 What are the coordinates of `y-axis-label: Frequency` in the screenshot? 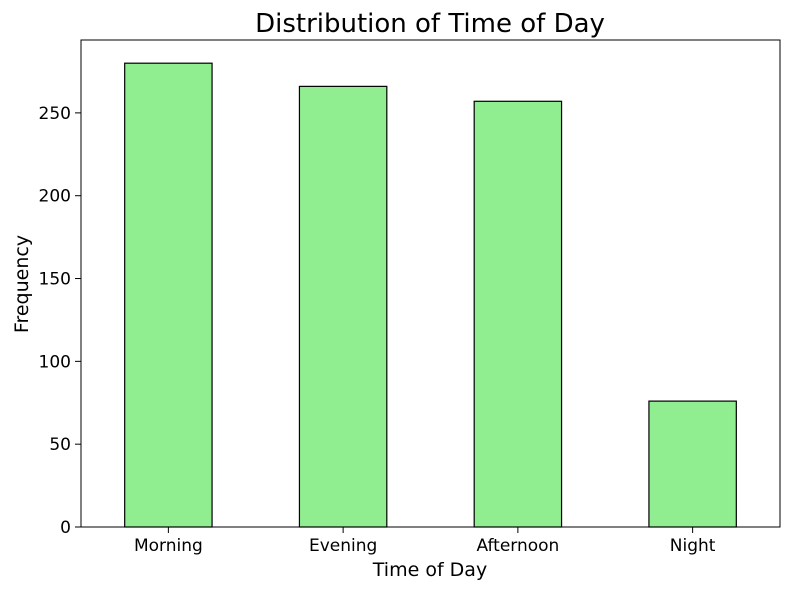 It's located at (22, 284).